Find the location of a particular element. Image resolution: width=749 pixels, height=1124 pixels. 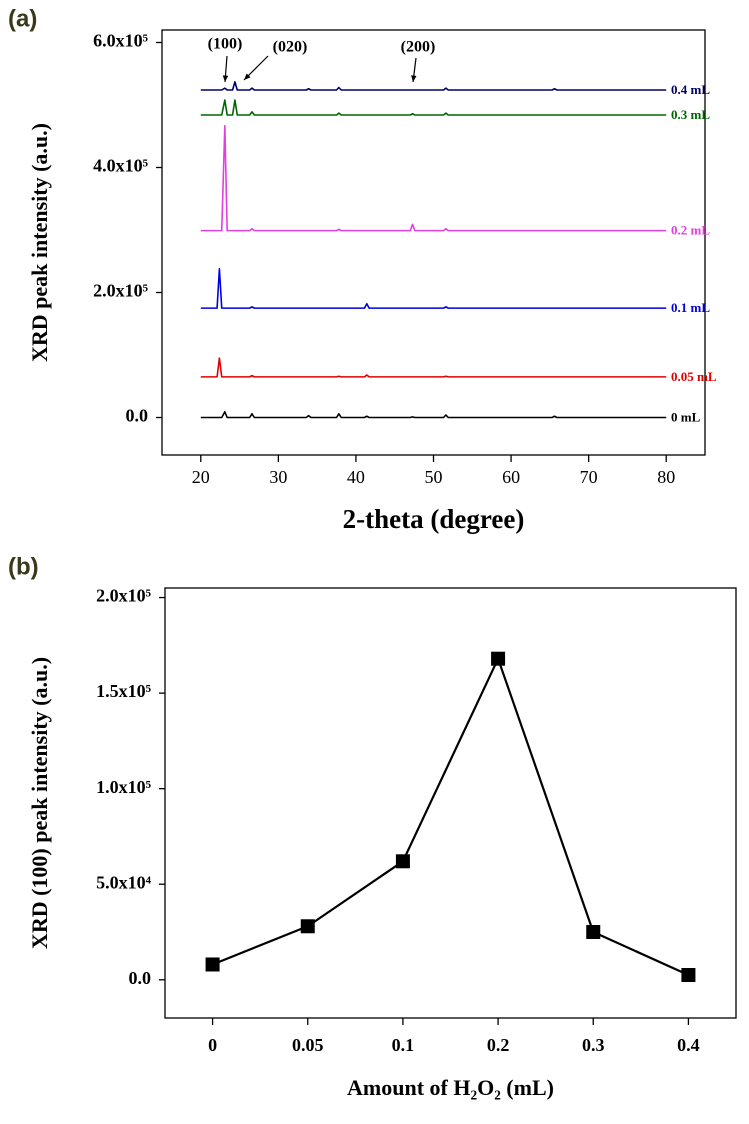

x-axis-label: Amount of H₂O₂ (mL) is located at coordinates (450, 1087).